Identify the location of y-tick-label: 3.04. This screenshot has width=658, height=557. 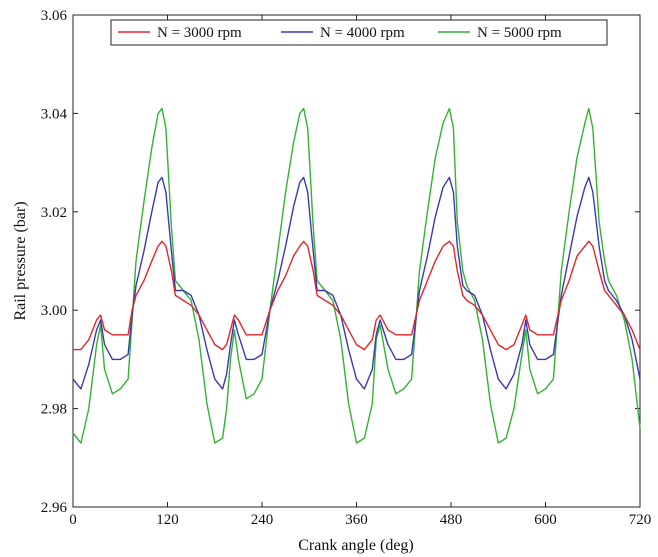
(54, 114).